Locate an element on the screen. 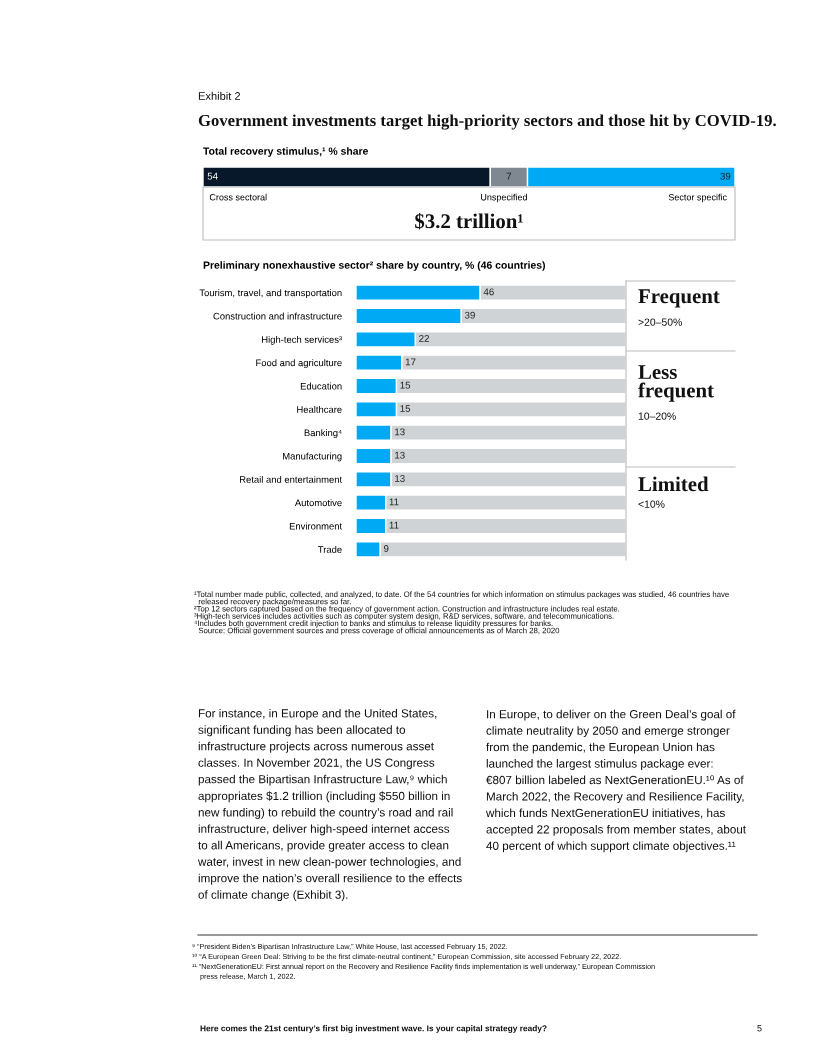 The height and width of the screenshot is (1055, 815). series-label: Unspecified is located at coordinates (504, 198).